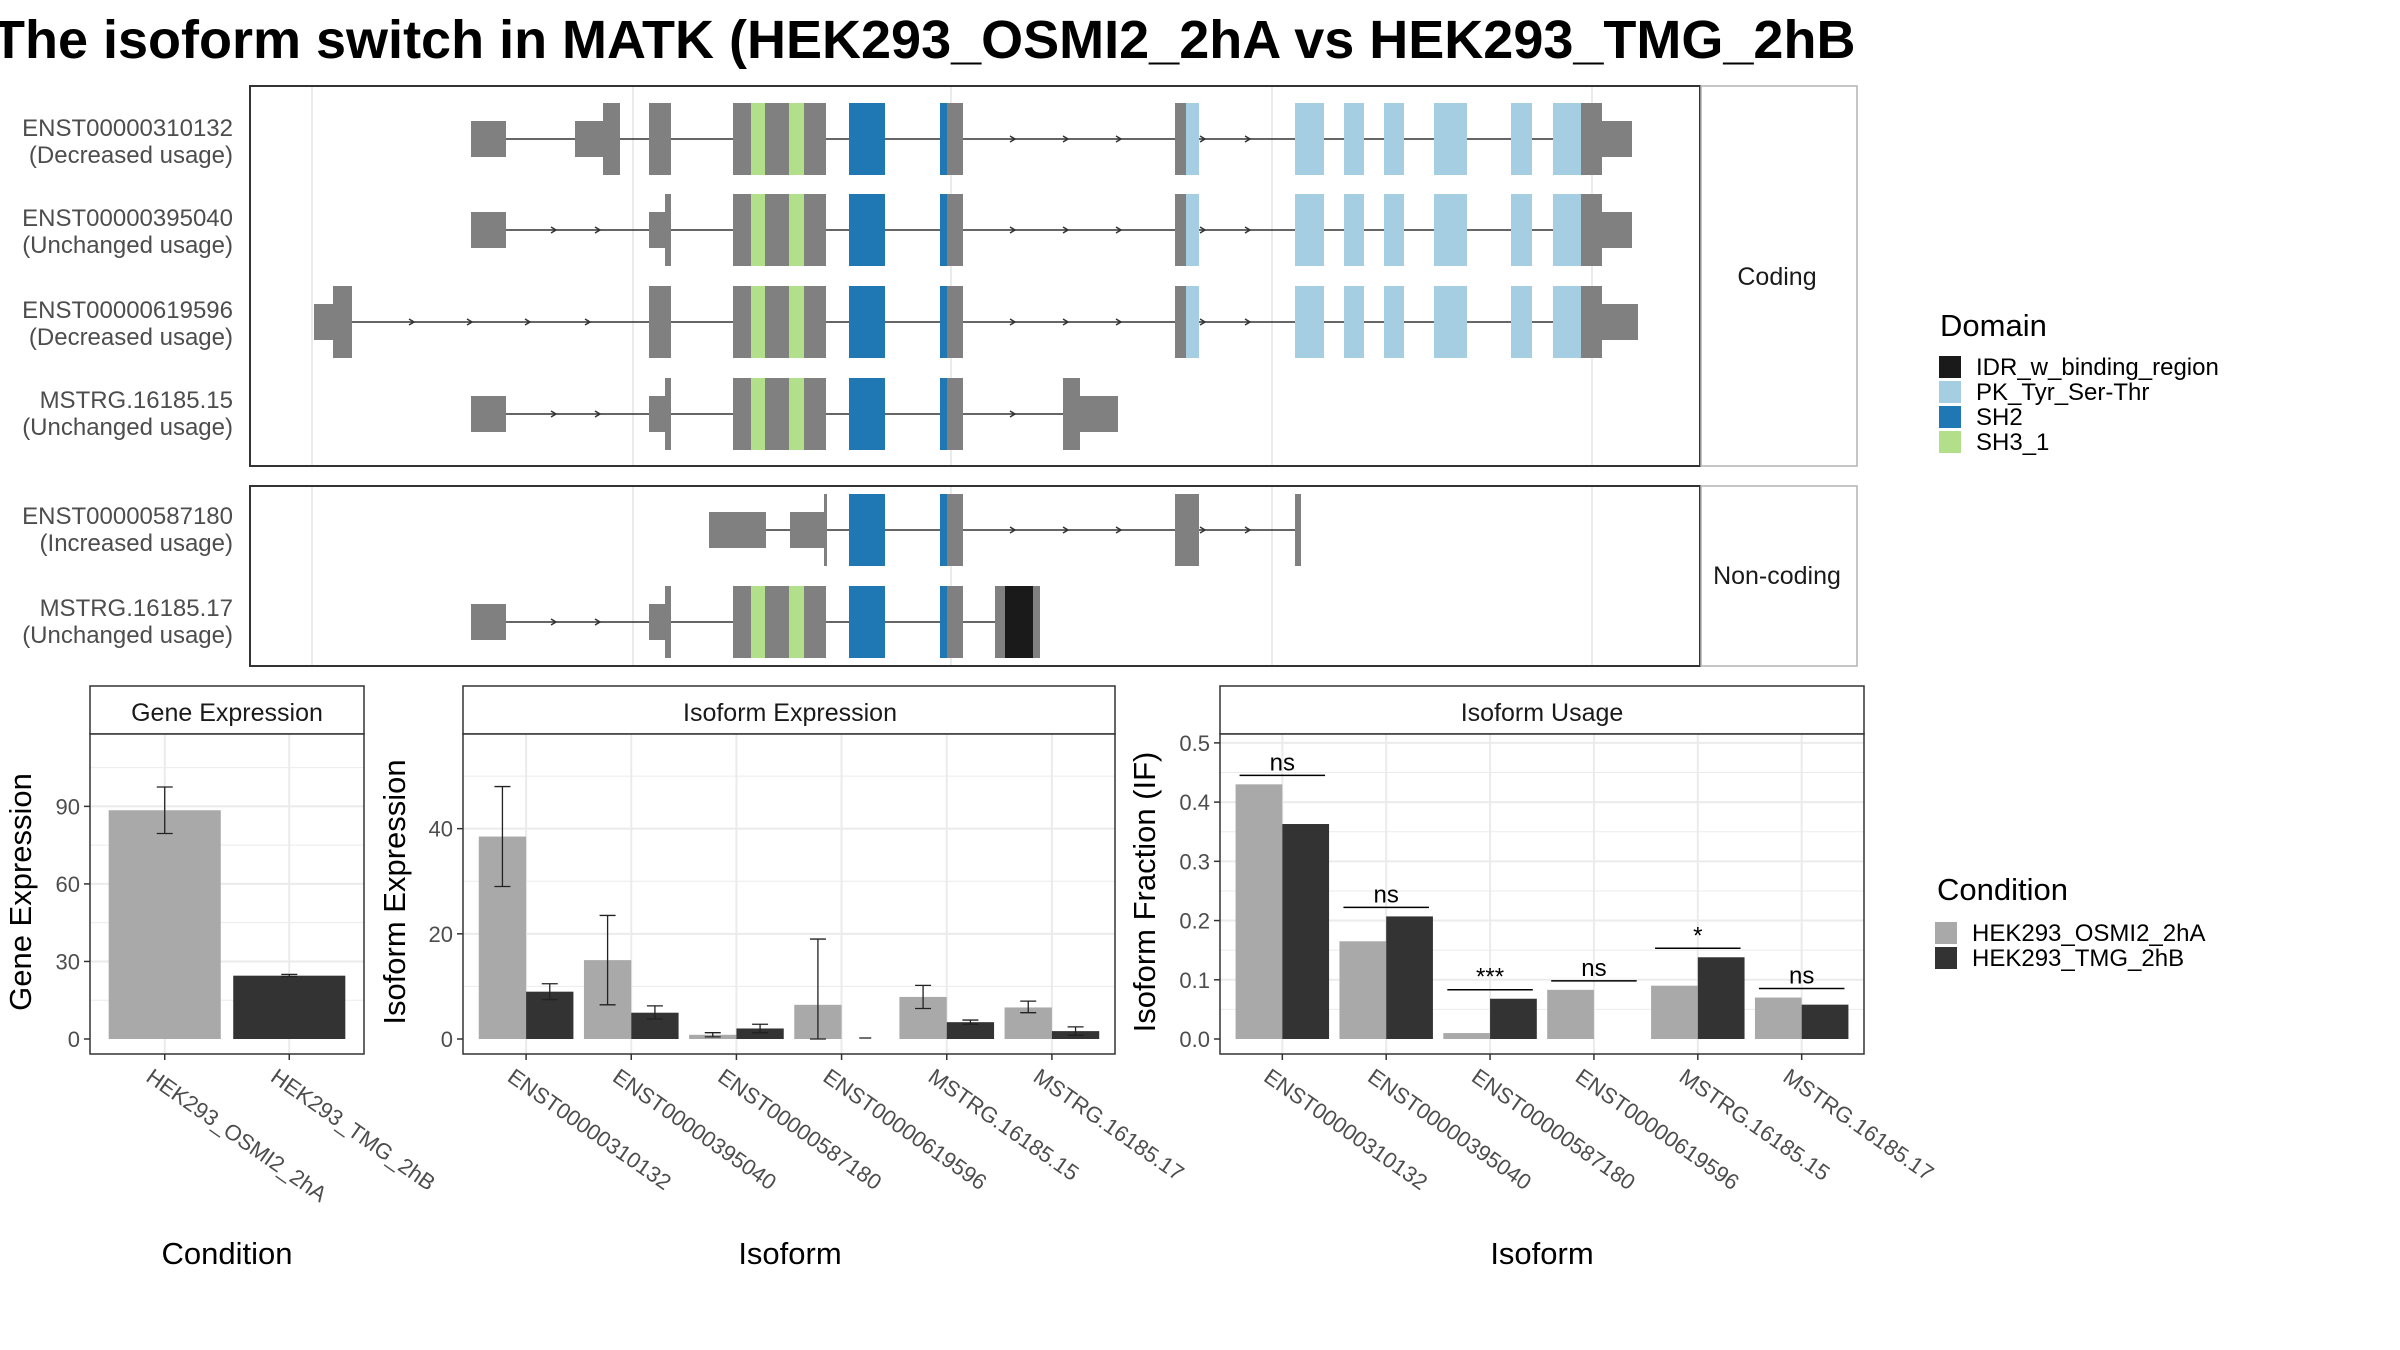 This screenshot has height=1350, width=2400. Describe the element at coordinates (975, 576) in the screenshot. I see `structure-facet-bg` at that location.